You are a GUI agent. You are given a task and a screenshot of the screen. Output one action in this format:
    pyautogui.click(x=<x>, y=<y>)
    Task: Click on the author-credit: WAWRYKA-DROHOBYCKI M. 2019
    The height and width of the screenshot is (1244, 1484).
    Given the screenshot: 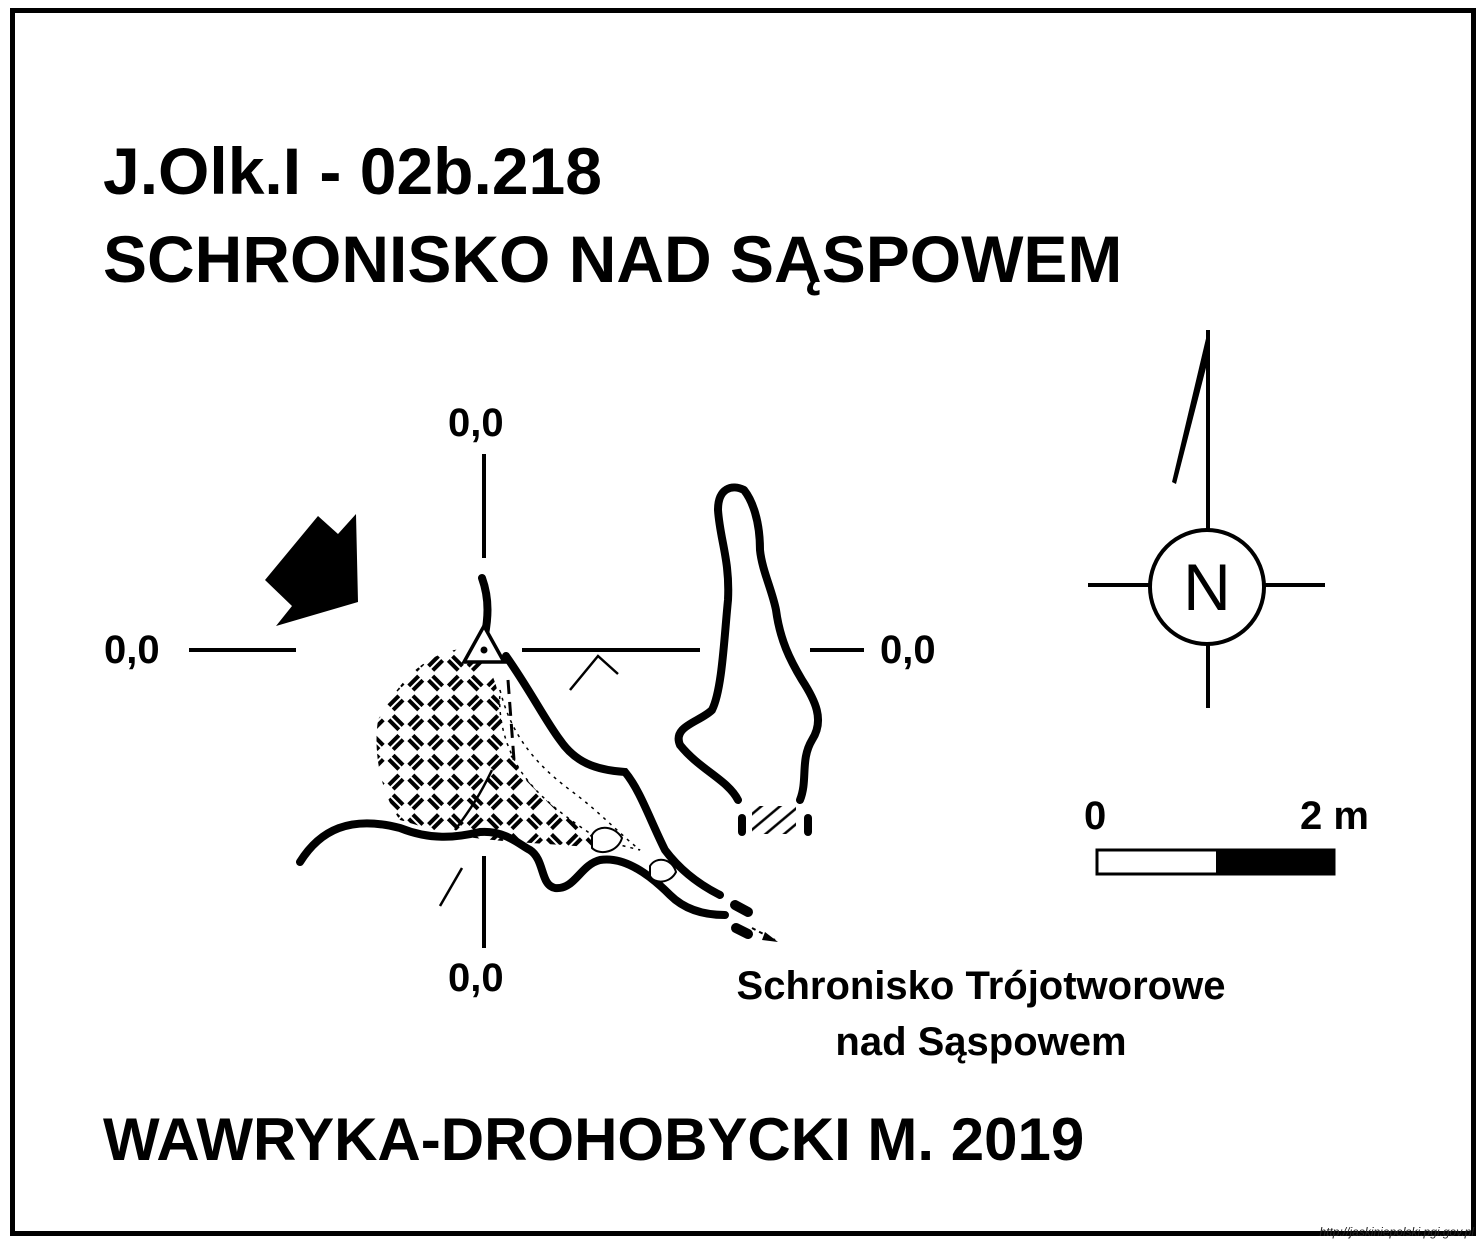 What is the action you would take?
    pyautogui.click(x=594, y=1139)
    